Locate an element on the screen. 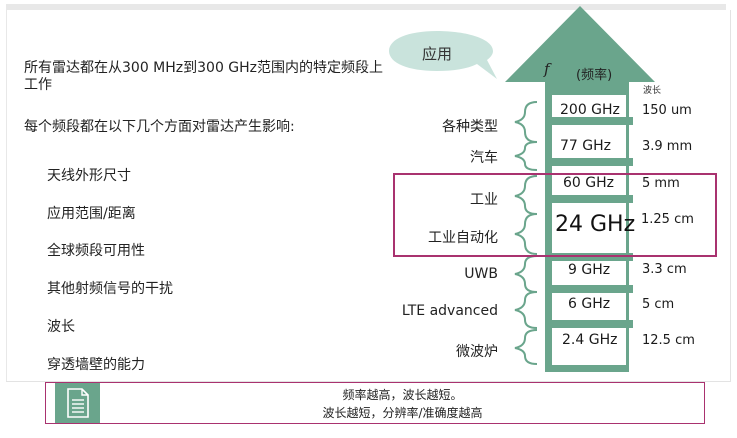  summary-note is located at coordinates (375, 403).